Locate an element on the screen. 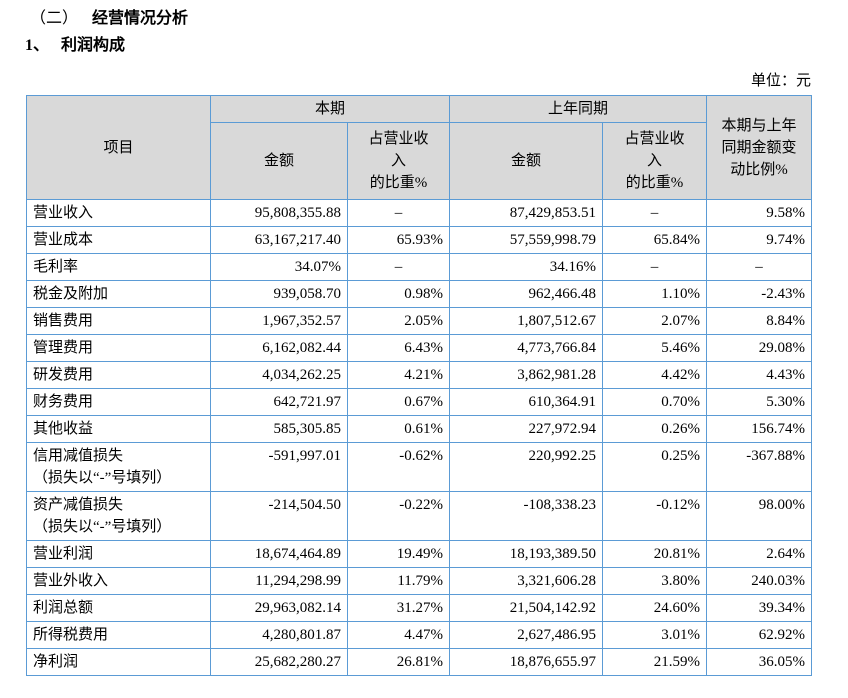  section-title: 经营情况分析 is located at coordinates (140, 18).